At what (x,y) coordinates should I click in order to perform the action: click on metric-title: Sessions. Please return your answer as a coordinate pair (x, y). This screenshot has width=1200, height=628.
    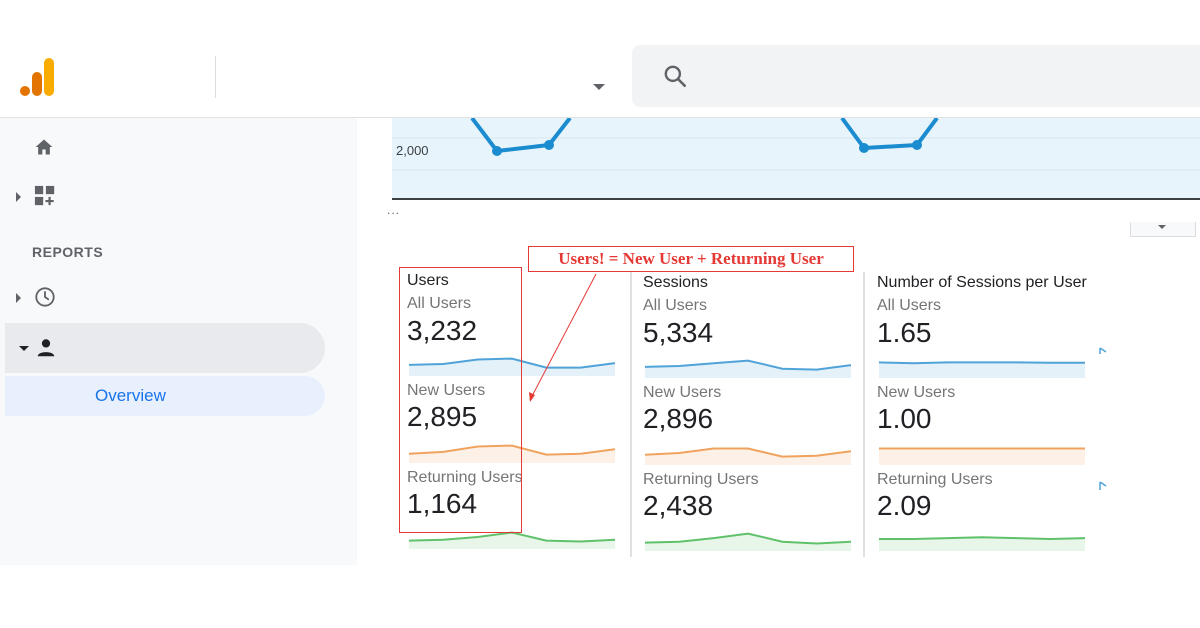
    Looking at the image, I should click on (675, 282).